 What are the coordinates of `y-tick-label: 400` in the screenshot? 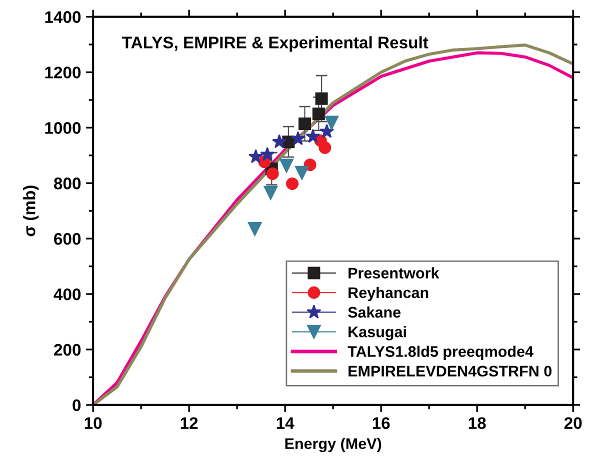 It's located at (67, 294).